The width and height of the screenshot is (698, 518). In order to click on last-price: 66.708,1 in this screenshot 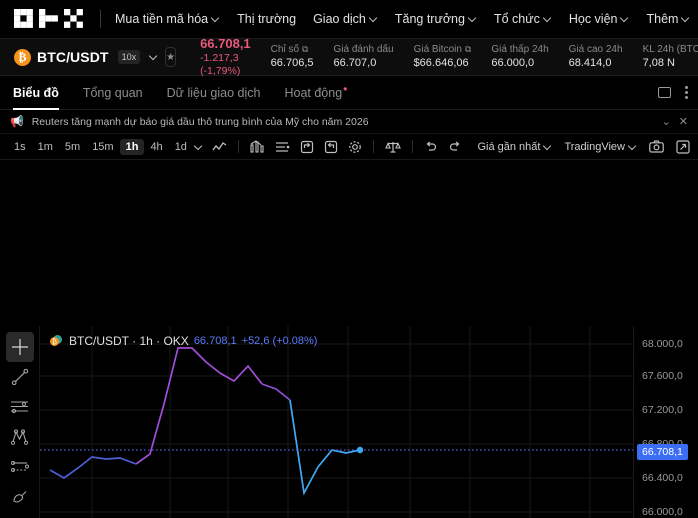, I will do `click(225, 43)`.